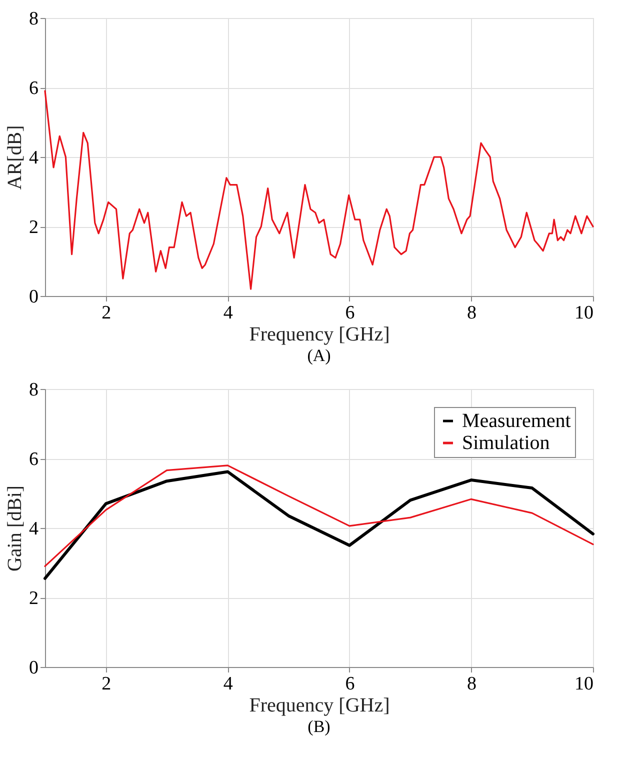 The width and height of the screenshot is (623, 770). What do you see at coordinates (506, 443) in the screenshot?
I see `legend-label: Simulation` at bounding box center [506, 443].